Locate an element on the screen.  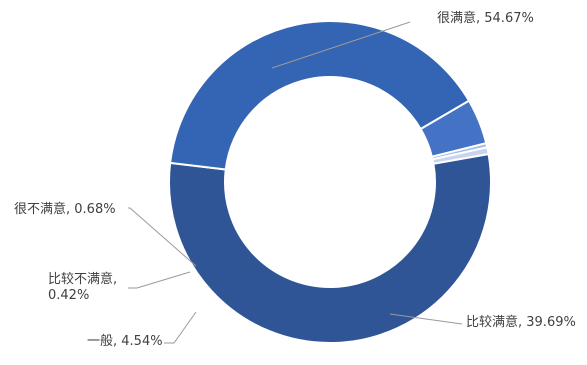
data-label-5-line-1: 很不满意, 0.68% is located at coordinates (65, 209).